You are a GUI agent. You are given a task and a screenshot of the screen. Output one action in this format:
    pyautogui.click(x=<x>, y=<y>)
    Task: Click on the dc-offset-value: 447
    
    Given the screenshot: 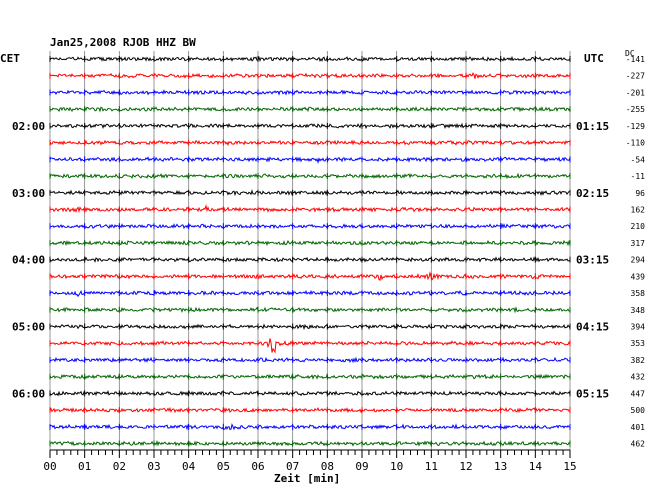 What is the action you would take?
    pyautogui.click(x=638, y=393)
    